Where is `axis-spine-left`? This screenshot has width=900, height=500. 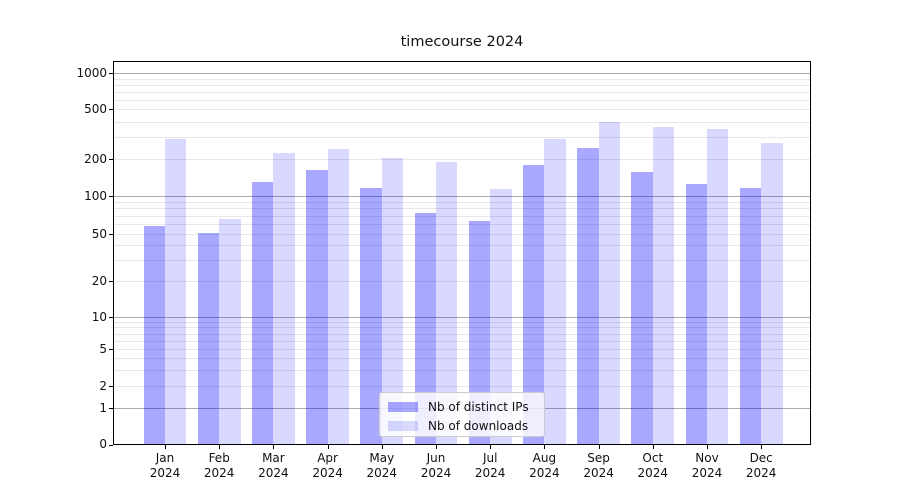
axis-spine-left is located at coordinates (113, 253).